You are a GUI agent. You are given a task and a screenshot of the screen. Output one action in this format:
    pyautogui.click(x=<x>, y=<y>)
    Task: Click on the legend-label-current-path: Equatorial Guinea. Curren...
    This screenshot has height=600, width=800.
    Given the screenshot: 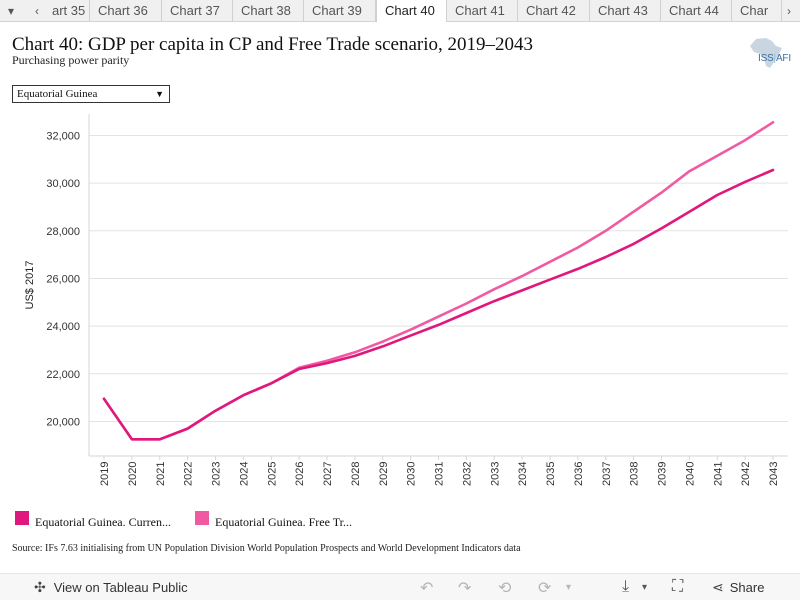 What is the action you would take?
    pyautogui.click(x=103, y=521)
    